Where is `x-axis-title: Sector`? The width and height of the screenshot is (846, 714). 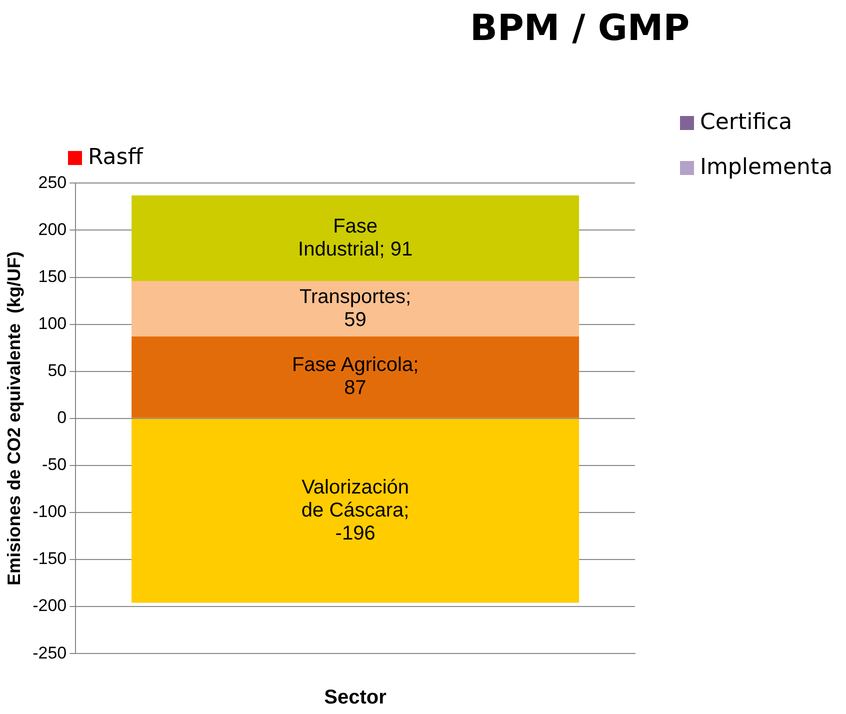 x-axis-title: Sector is located at coordinates (355, 697).